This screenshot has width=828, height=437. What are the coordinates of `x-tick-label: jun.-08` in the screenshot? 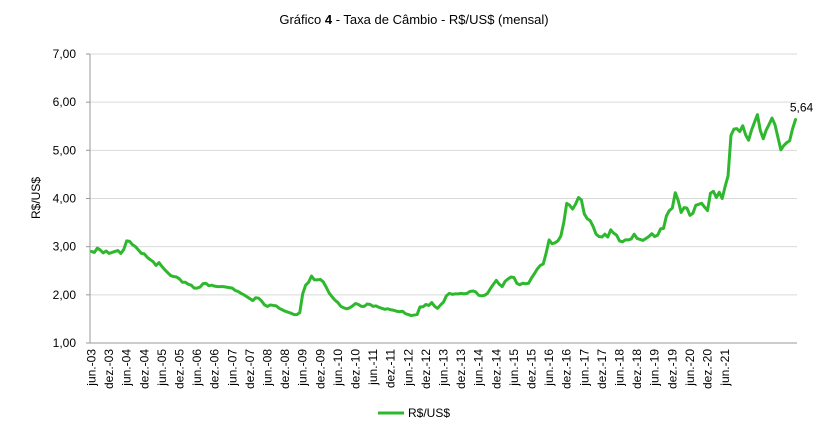 It's located at (267, 368).